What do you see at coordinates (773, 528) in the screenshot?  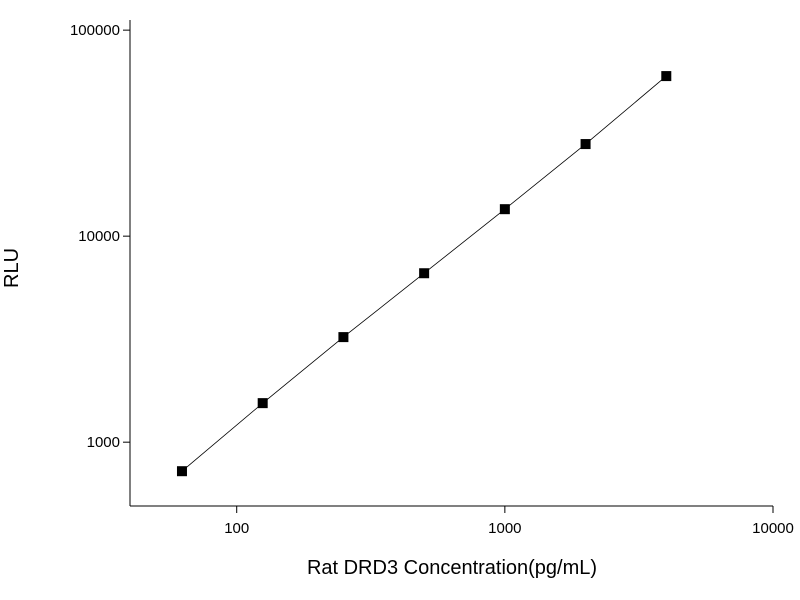 I see `x-tick-label: 10000` at bounding box center [773, 528].